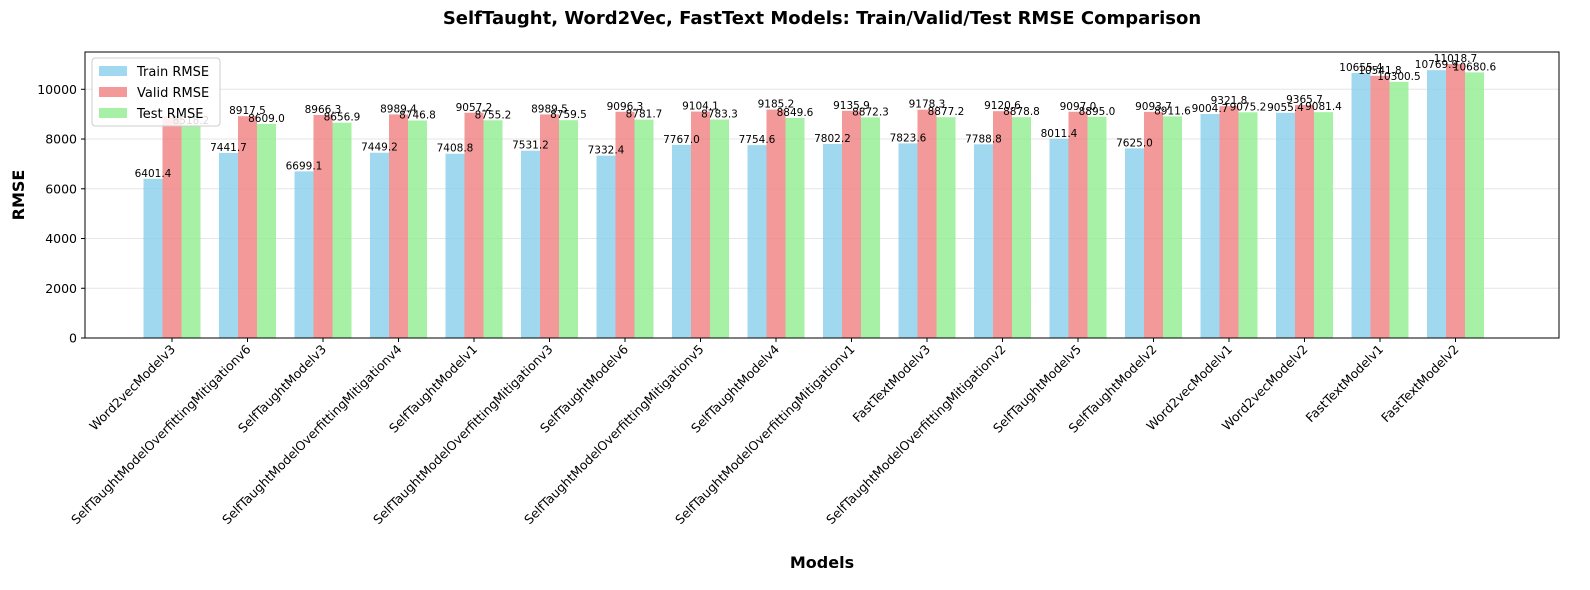 The height and width of the screenshot is (590, 1590). I want to click on x-tick-label: FastTextModelv2, so click(1420, 384).